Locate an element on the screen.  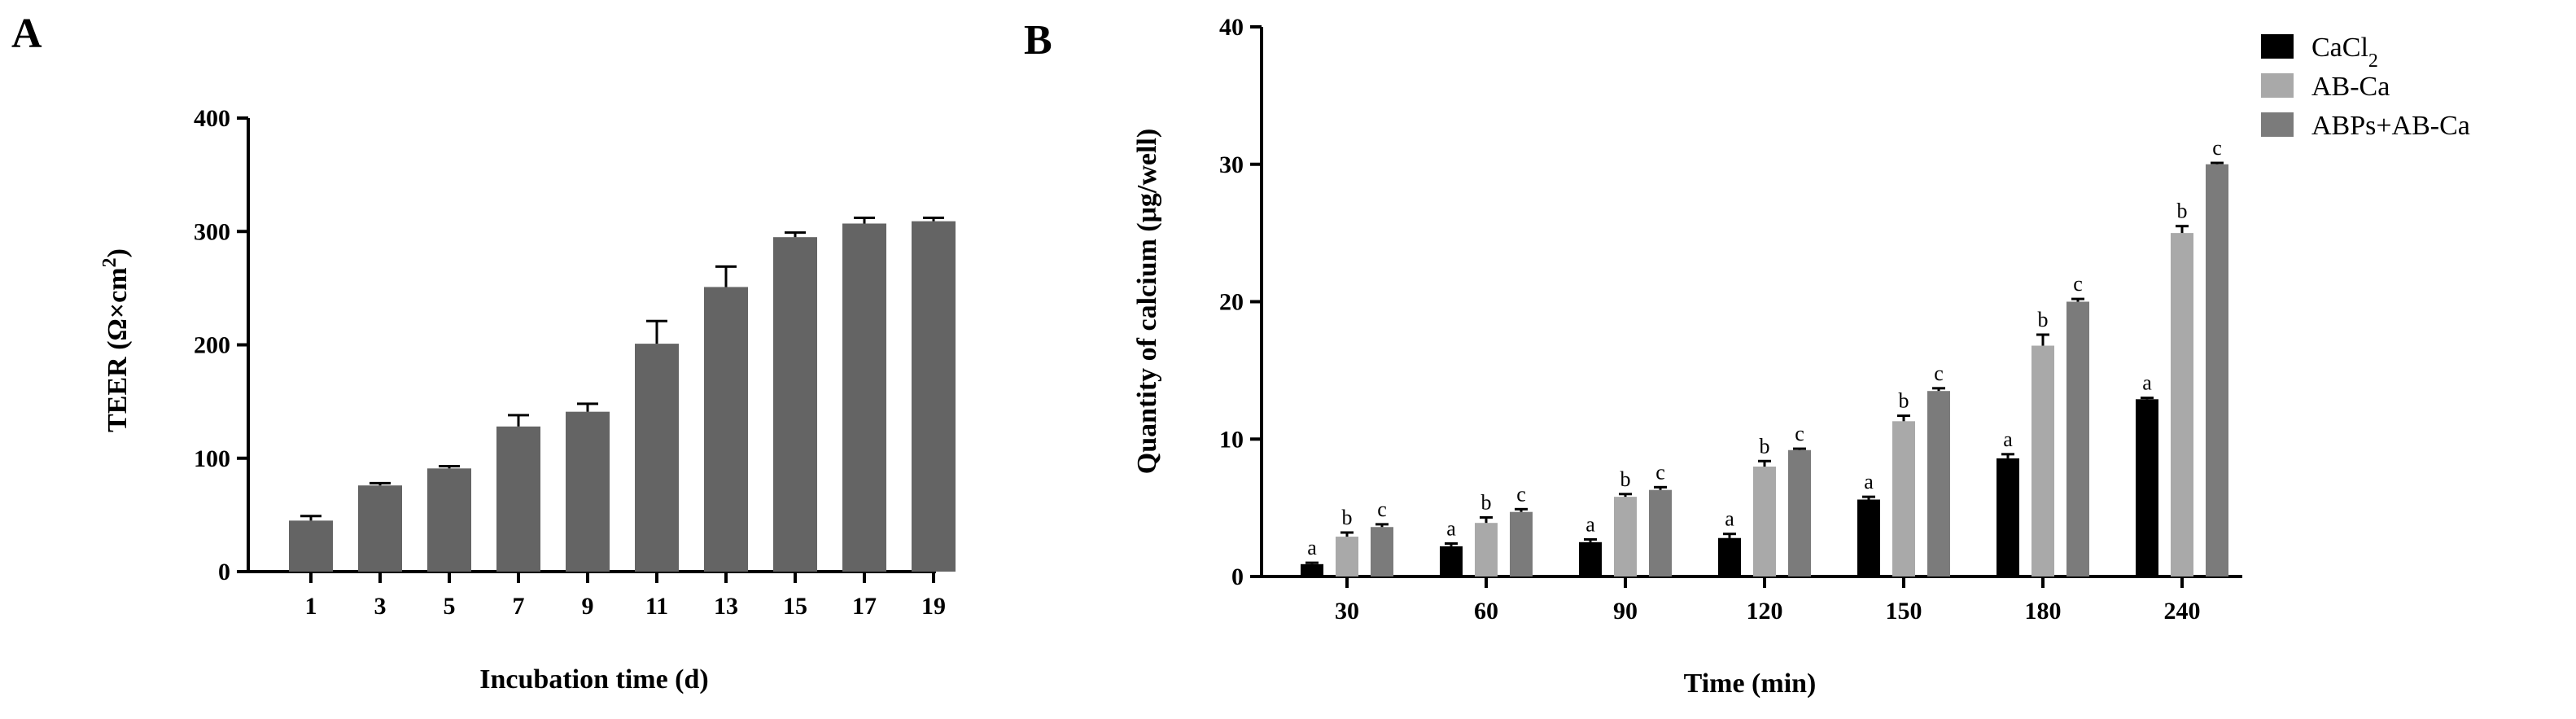
panel-a-x-tick-label: 13 is located at coordinates (726, 607).